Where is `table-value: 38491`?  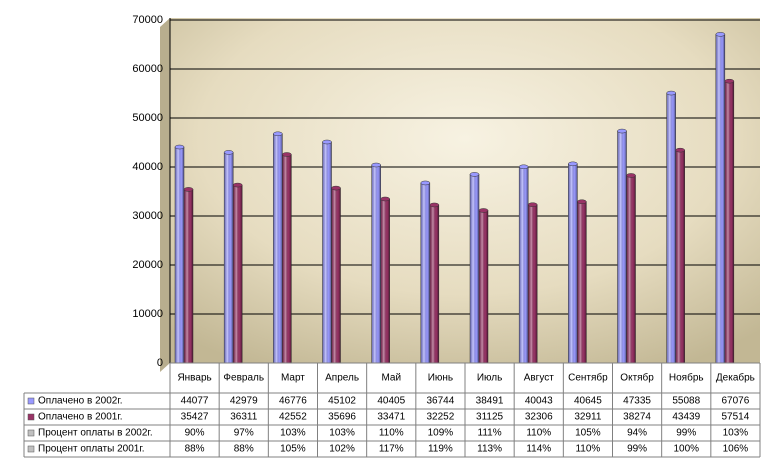 table-value: 38491 is located at coordinates (490, 401).